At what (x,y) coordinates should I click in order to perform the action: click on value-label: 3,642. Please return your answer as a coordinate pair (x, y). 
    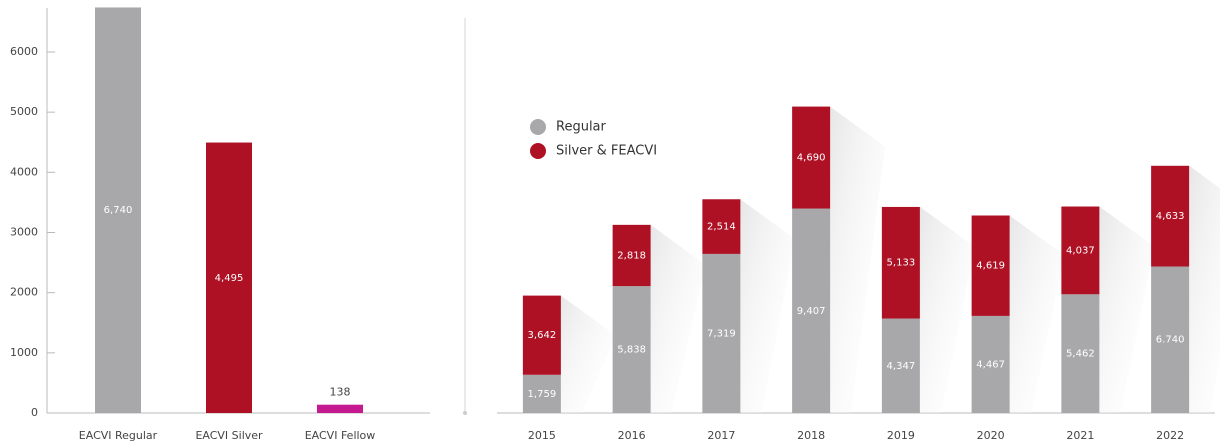
    Looking at the image, I should click on (542, 335).